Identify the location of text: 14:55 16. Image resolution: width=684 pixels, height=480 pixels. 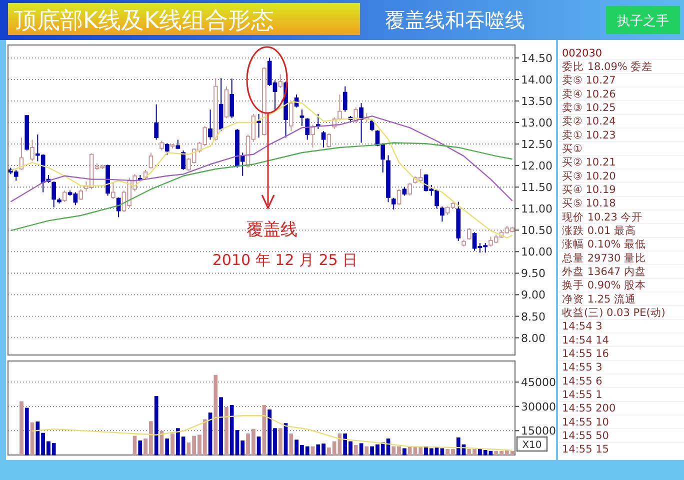
(586, 354).